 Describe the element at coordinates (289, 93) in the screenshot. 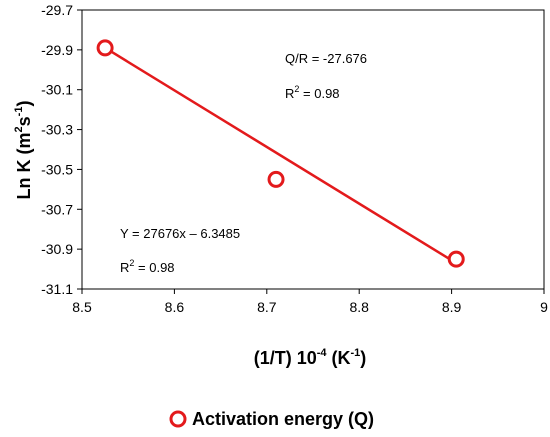

I see `annotation-r2-top-base: R` at that location.